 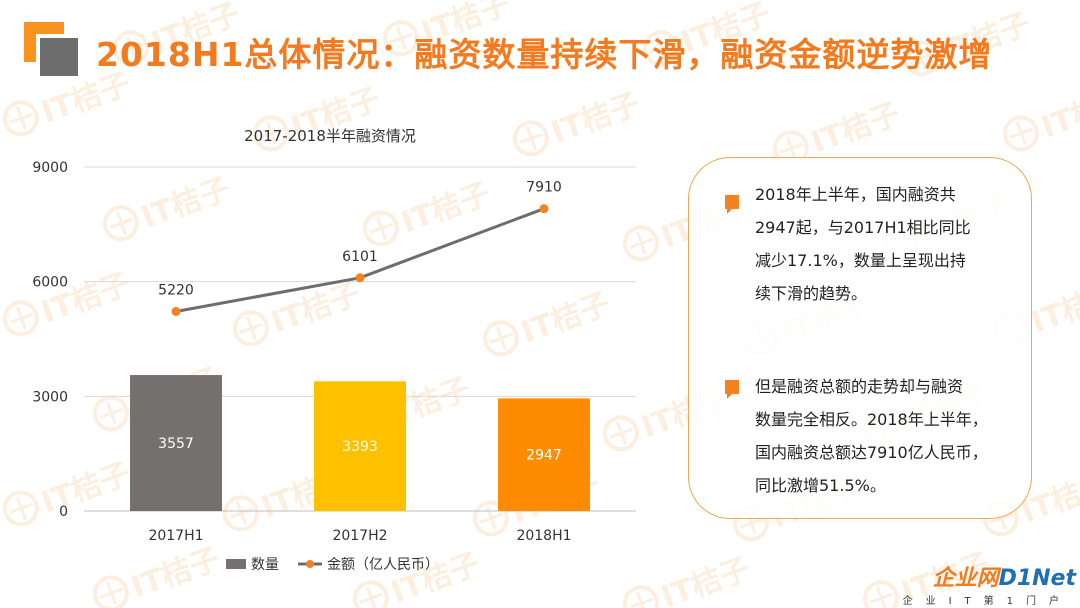 I want to click on info-line: 同比激增51.5%。, so click(x=820, y=485).